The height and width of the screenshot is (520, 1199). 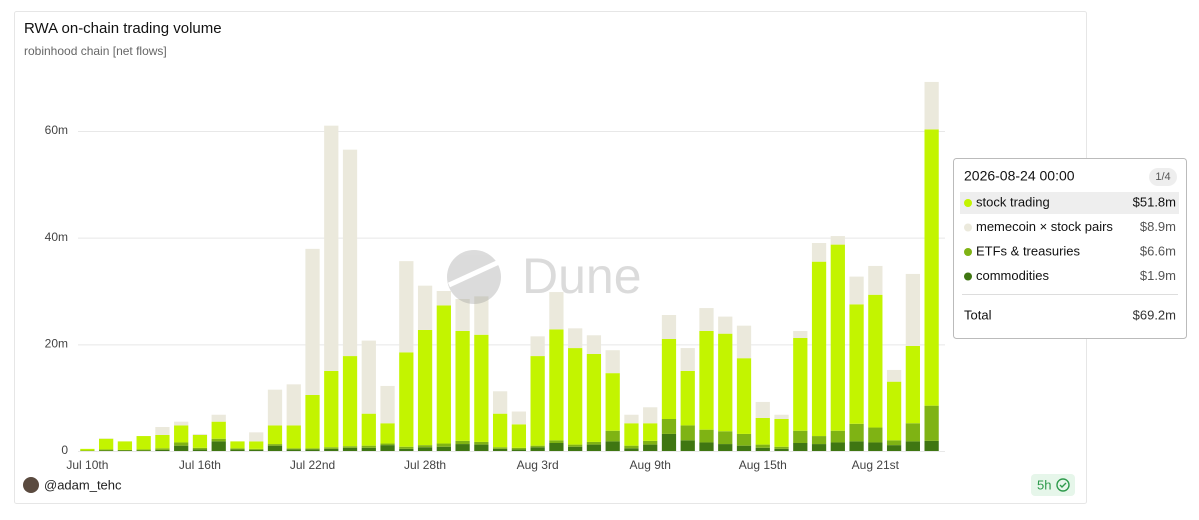 I want to click on x-tick-label: Aug 9th, so click(x=650, y=465).